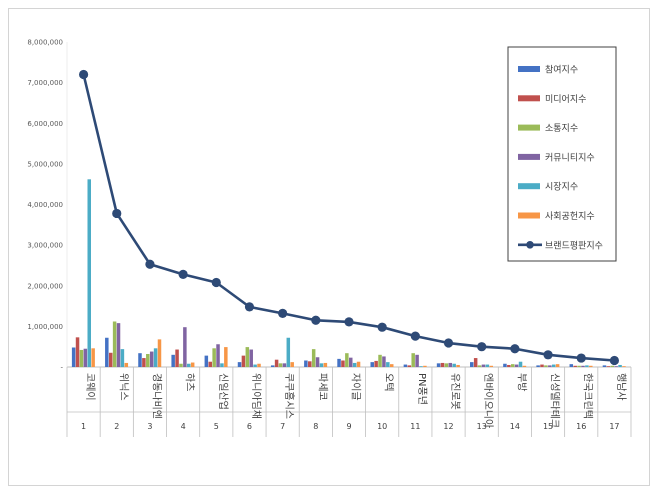 The width and height of the screenshot is (660, 495). What do you see at coordinates (183, 426) in the screenshot?
I see `rank-label: 4` at bounding box center [183, 426].